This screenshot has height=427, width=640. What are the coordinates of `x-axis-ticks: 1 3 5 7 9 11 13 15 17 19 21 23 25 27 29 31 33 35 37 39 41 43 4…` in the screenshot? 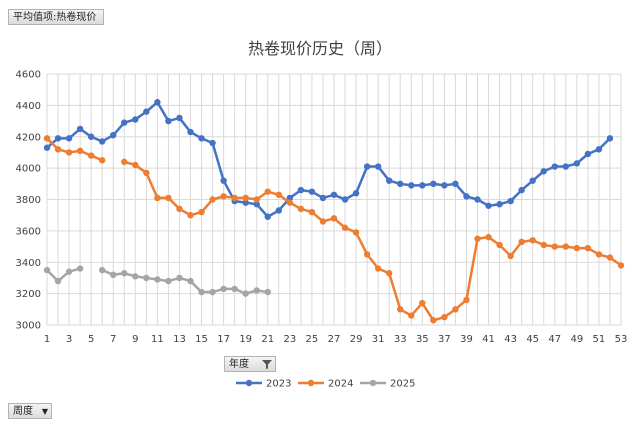 It's located at (336, 339).